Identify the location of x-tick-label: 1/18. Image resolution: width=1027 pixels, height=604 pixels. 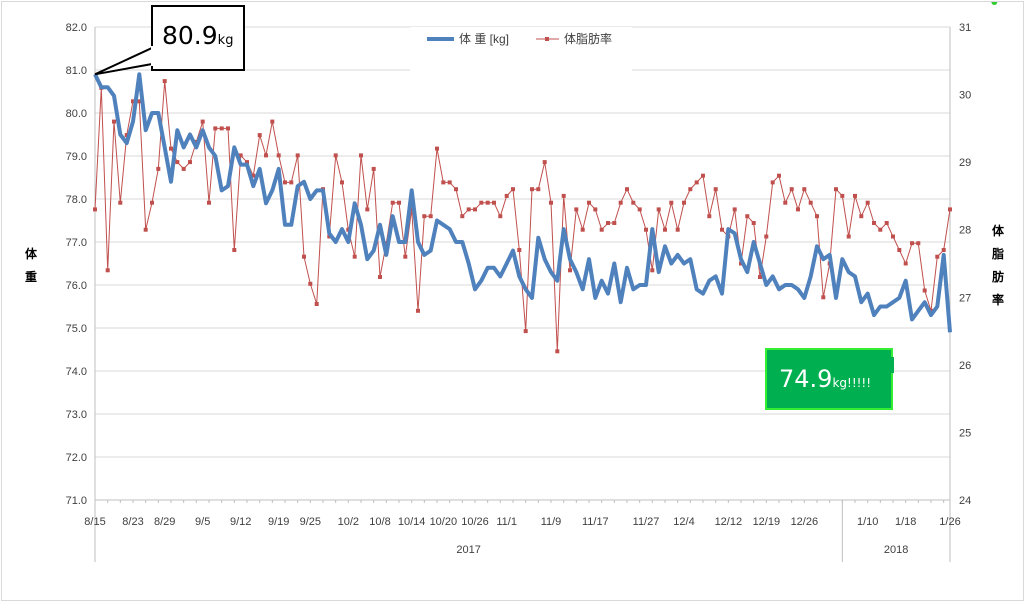
(905, 522).